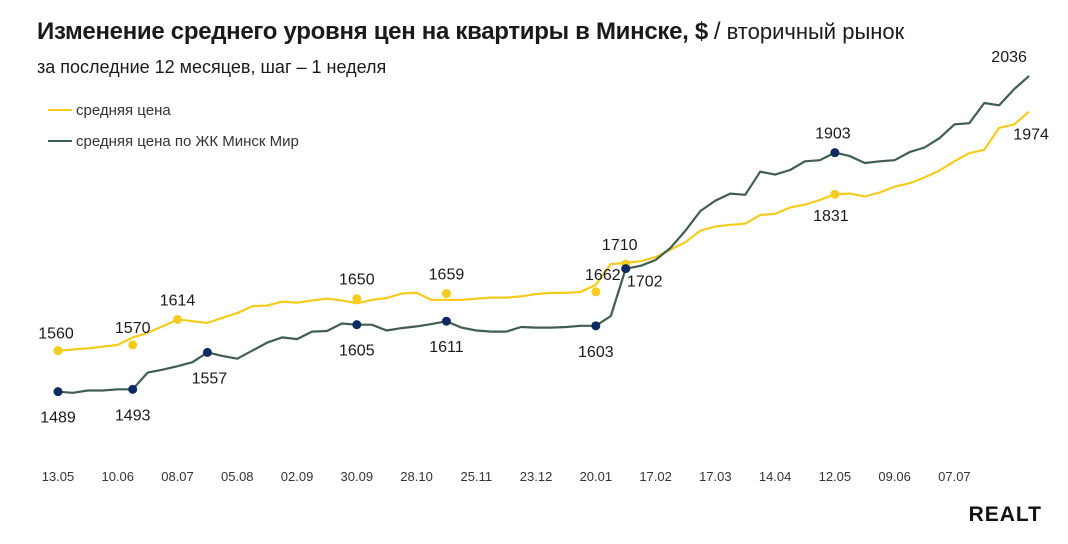 This screenshot has width=1068, height=544. I want to click on data-label-minskmir-20: 1605, so click(357, 351).